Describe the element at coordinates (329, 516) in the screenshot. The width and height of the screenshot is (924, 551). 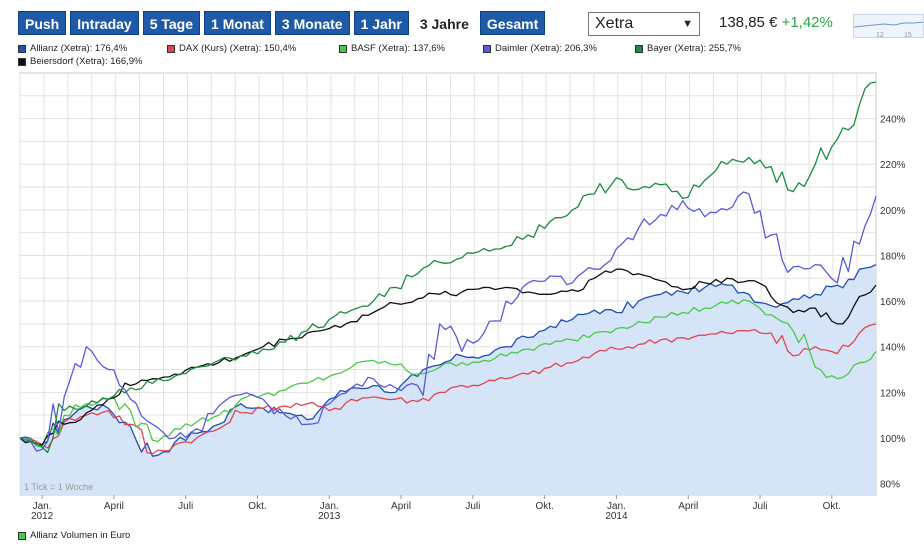
I see `x-year-label: 2013` at that location.